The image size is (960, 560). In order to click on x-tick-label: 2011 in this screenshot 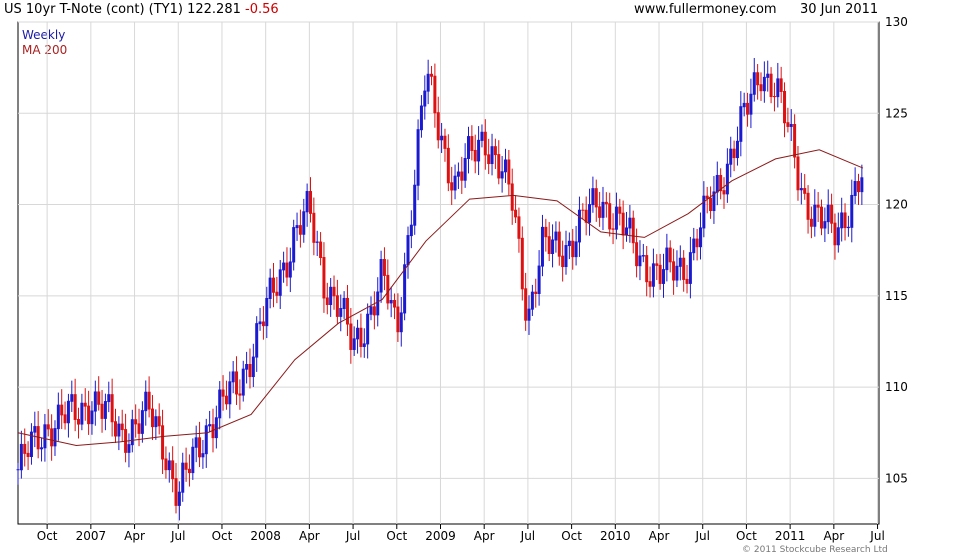, I will do `click(790, 536)`.